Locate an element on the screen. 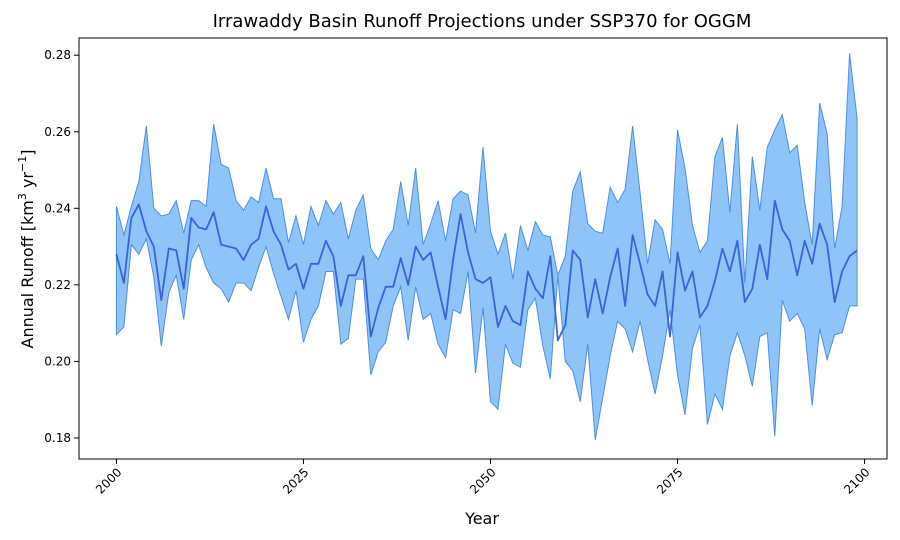  x-tick-label: 2075 is located at coordinates (669, 480).